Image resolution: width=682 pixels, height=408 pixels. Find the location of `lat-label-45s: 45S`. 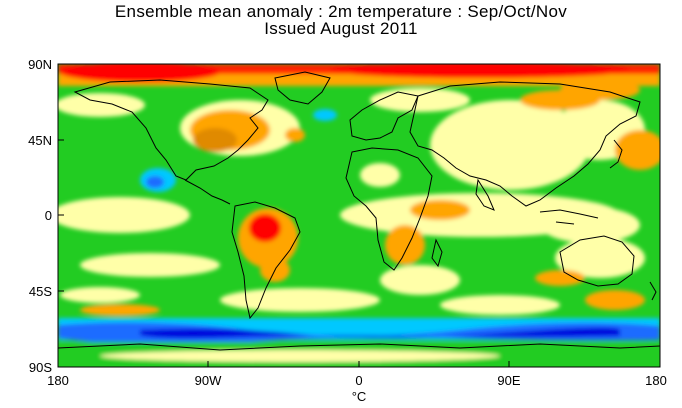

lat-label-45s: 45S is located at coordinates (40, 291).